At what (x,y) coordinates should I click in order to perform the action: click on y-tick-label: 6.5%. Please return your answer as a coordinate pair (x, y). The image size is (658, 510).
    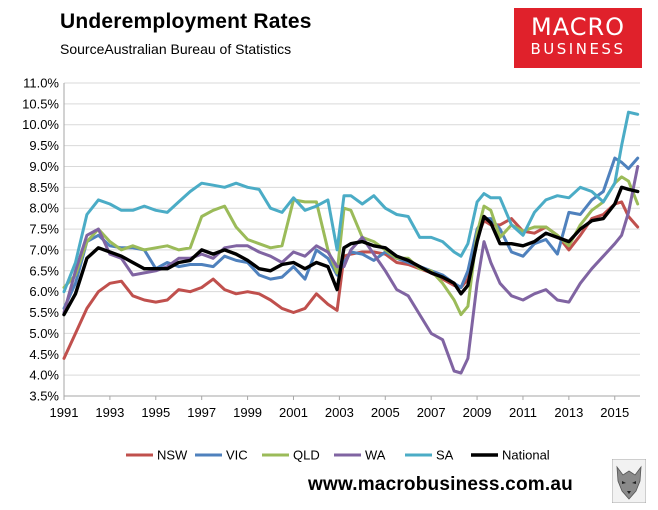
    Looking at the image, I should click on (44, 270).